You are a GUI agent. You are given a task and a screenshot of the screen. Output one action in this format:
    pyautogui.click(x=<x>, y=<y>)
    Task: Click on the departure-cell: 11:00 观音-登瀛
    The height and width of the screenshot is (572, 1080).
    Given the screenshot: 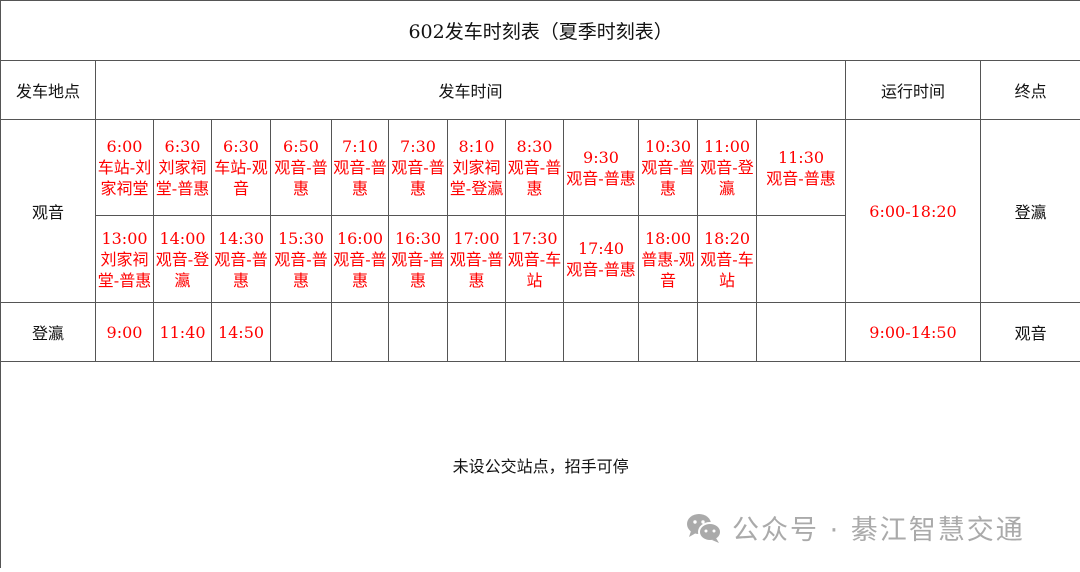 What is the action you would take?
    pyautogui.click(x=727, y=167)
    